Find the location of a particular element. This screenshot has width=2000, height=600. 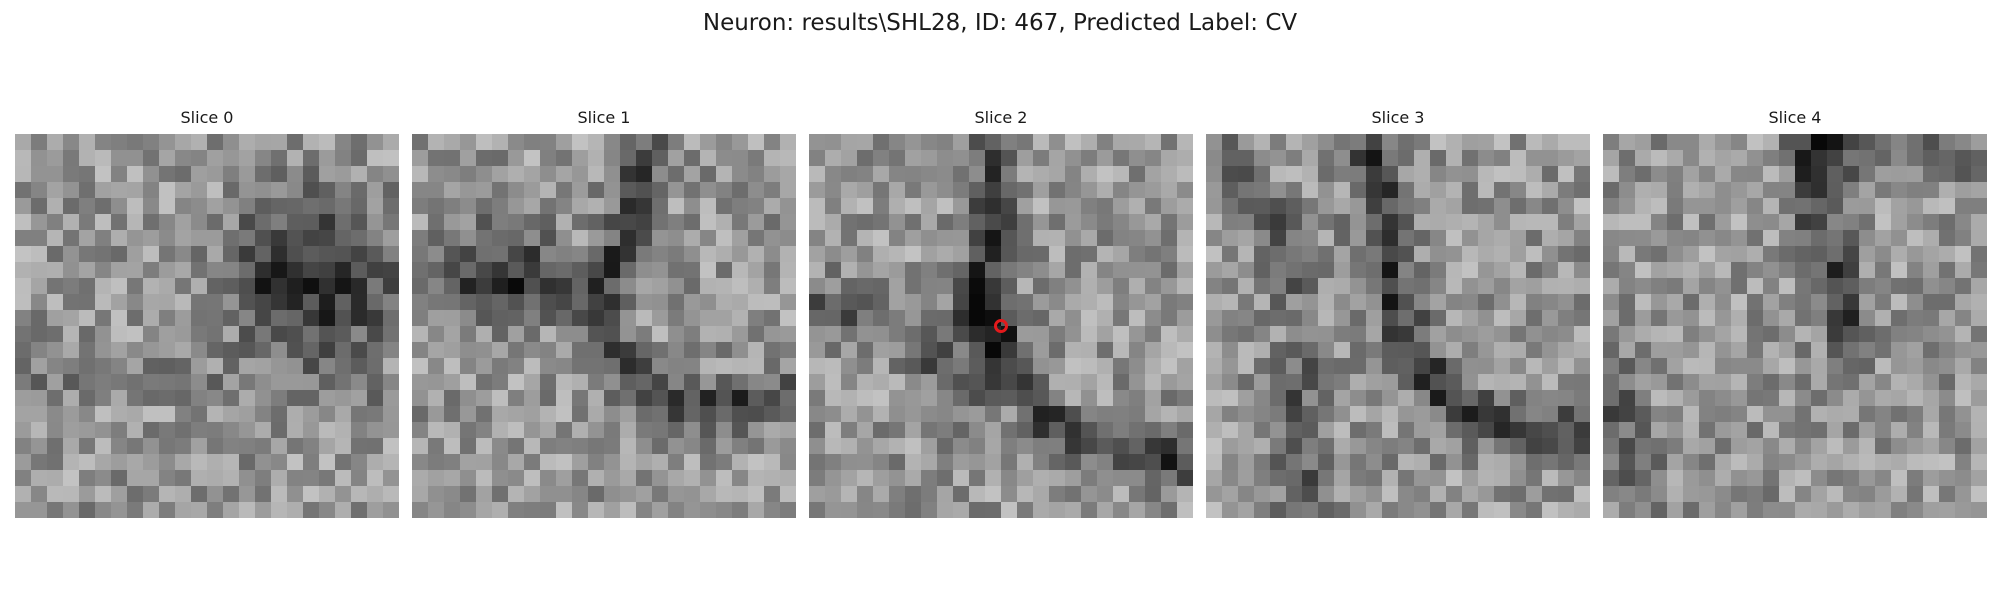

slice-title-3: Slice 3 is located at coordinates (1398, 117).